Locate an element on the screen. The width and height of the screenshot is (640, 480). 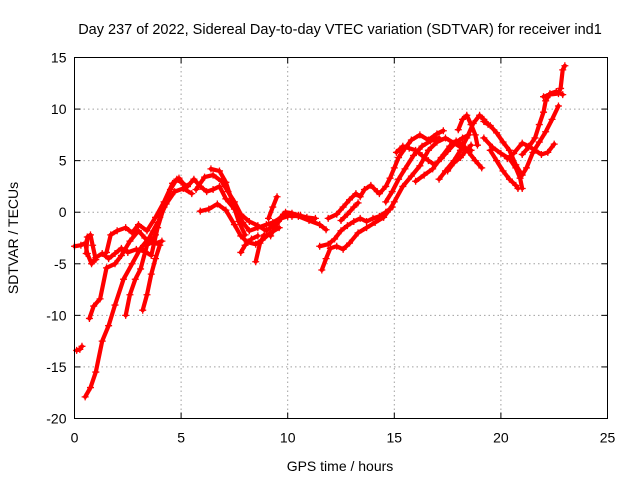
y-tick-label: 5 is located at coordinates (63, 161).